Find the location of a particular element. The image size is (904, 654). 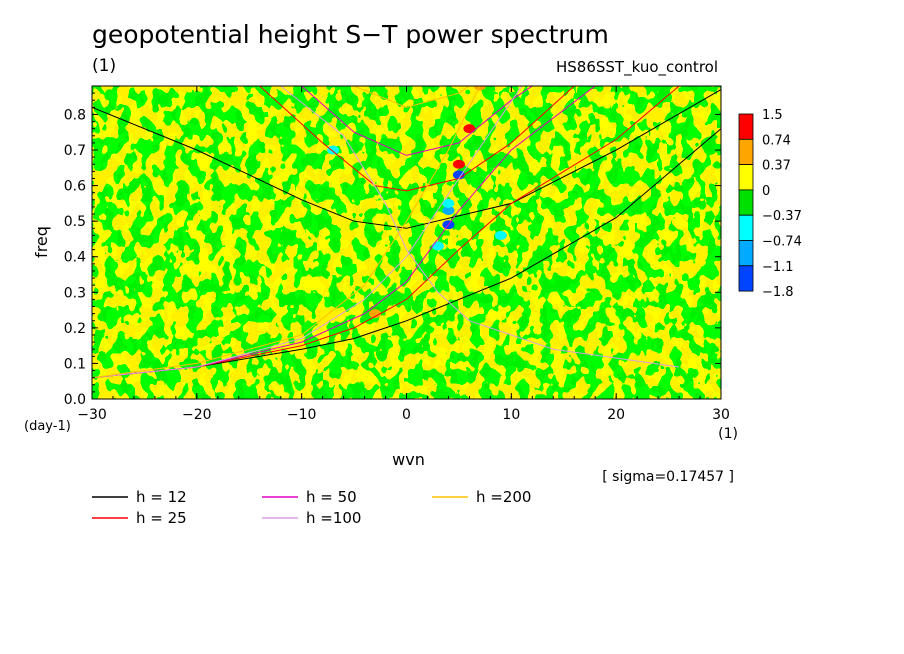

colorbar-label: −0.74 is located at coordinates (782, 242).